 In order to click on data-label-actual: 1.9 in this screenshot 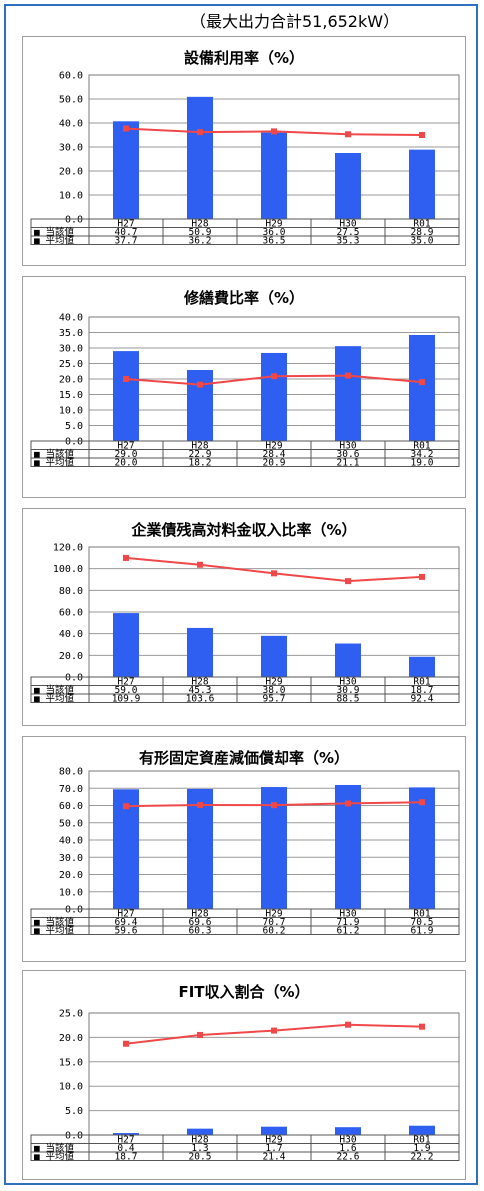, I will do `click(421, 1148)`.